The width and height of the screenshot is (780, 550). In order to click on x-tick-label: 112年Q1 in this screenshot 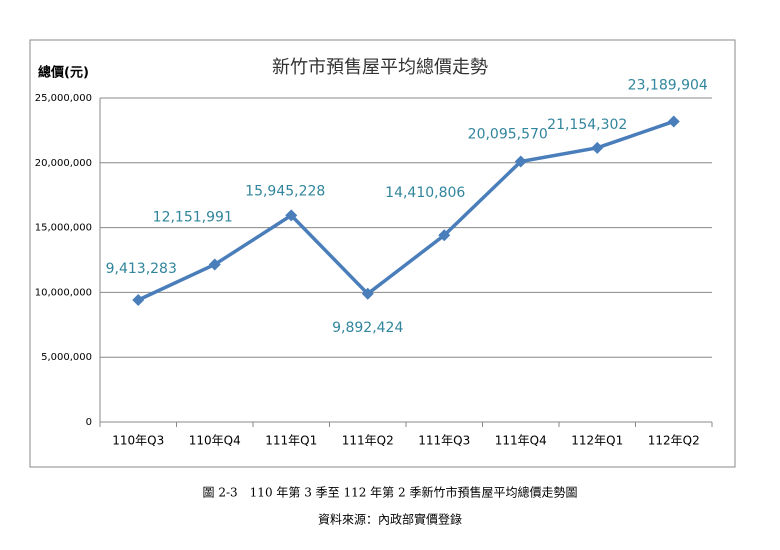, I will do `click(597, 441)`.